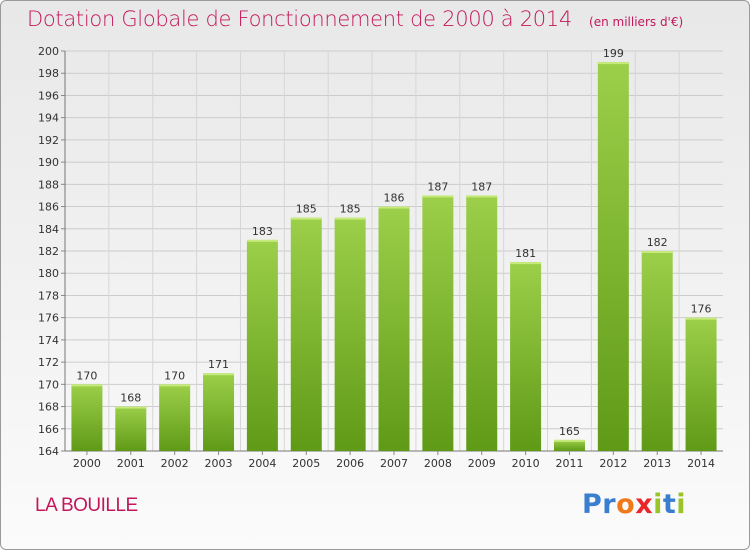 The image size is (750, 550). What do you see at coordinates (644, 504) in the screenshot?
I see `logo-letter: x` at bounding box center [644, 504].